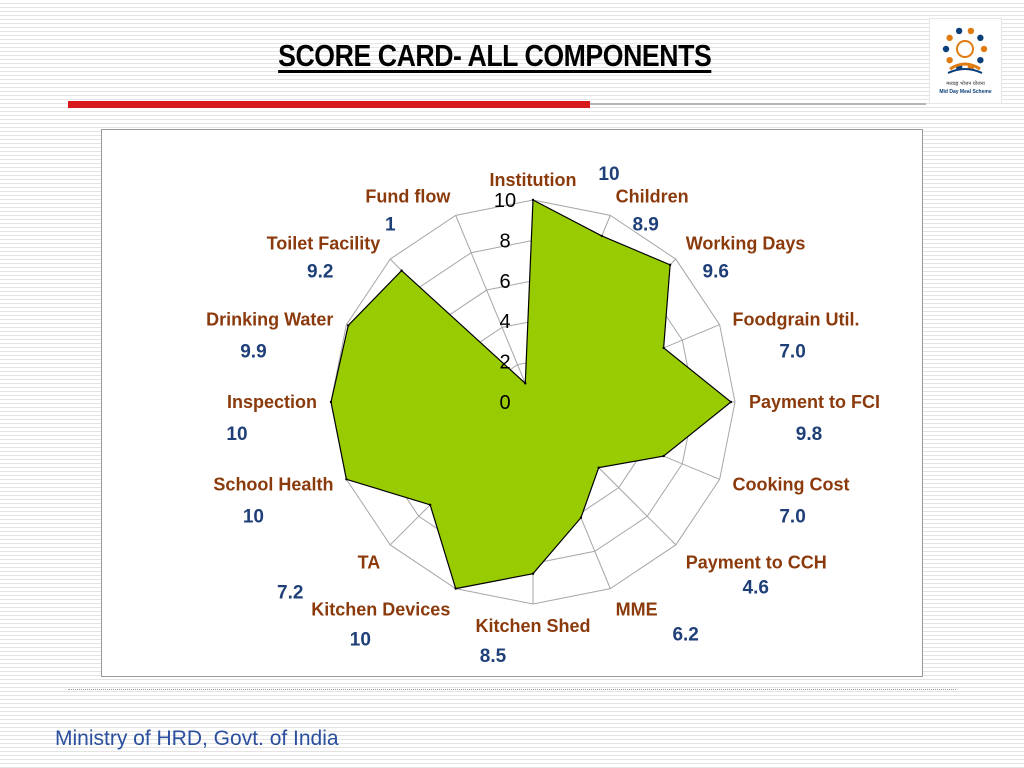  What do you see at coordinates (369, 563) in the screenshot?
I see `category-label: TA` at bounding box center [369, 563].